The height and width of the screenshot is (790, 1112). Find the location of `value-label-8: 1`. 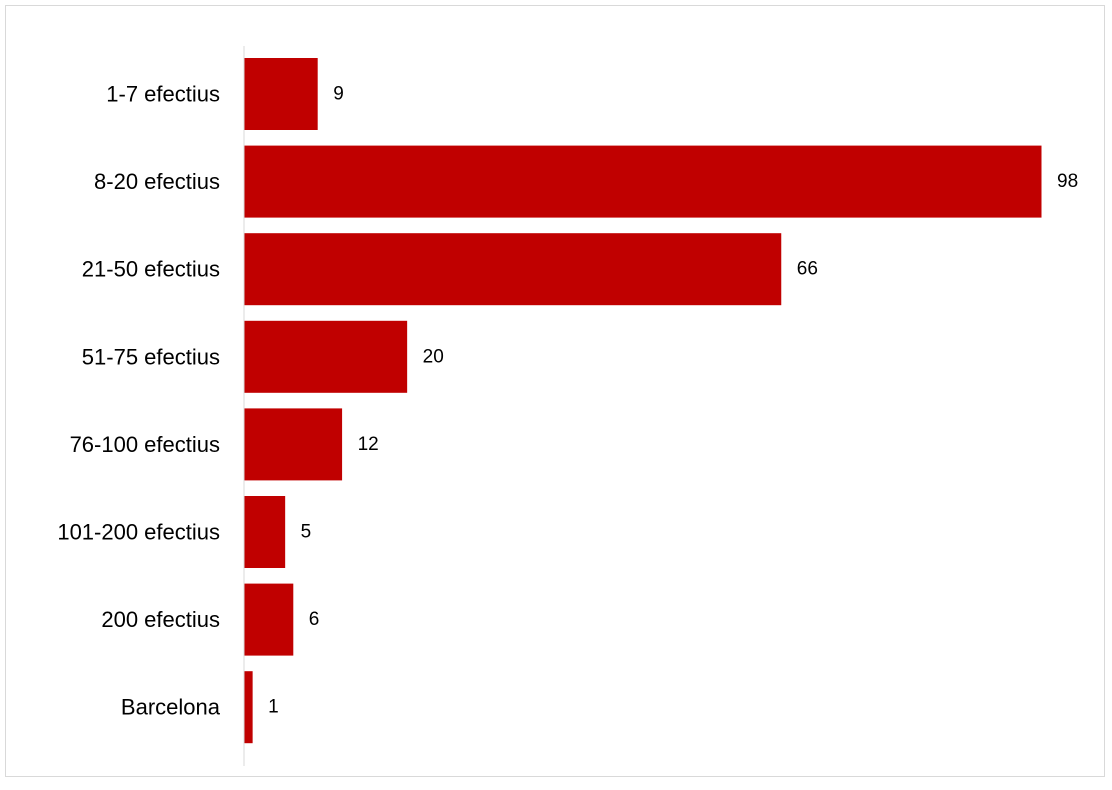

value-label-8: 1 is located at coordinates (273, 707).